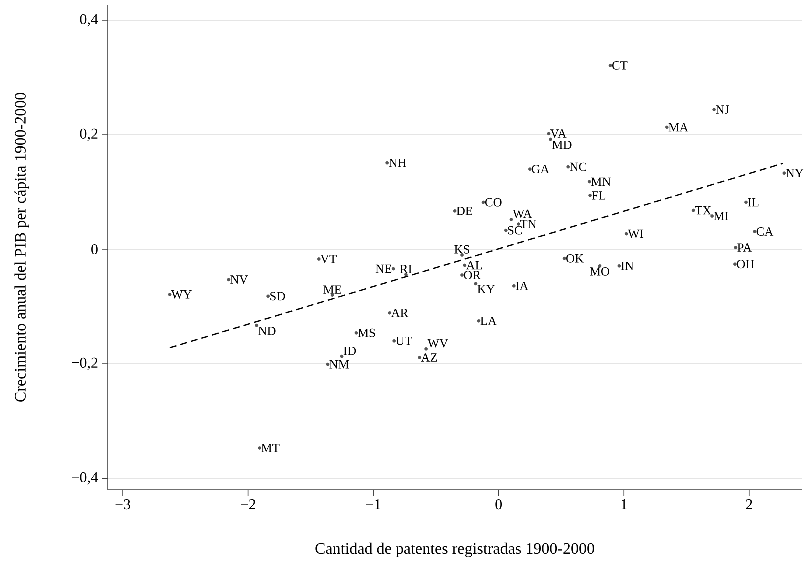  What do you see at coordinates (455, 550) in the screenshot?
I see `x-axis-title: Cantidad de patentes registradas 1900-2000` at bounding box center [455, 550].